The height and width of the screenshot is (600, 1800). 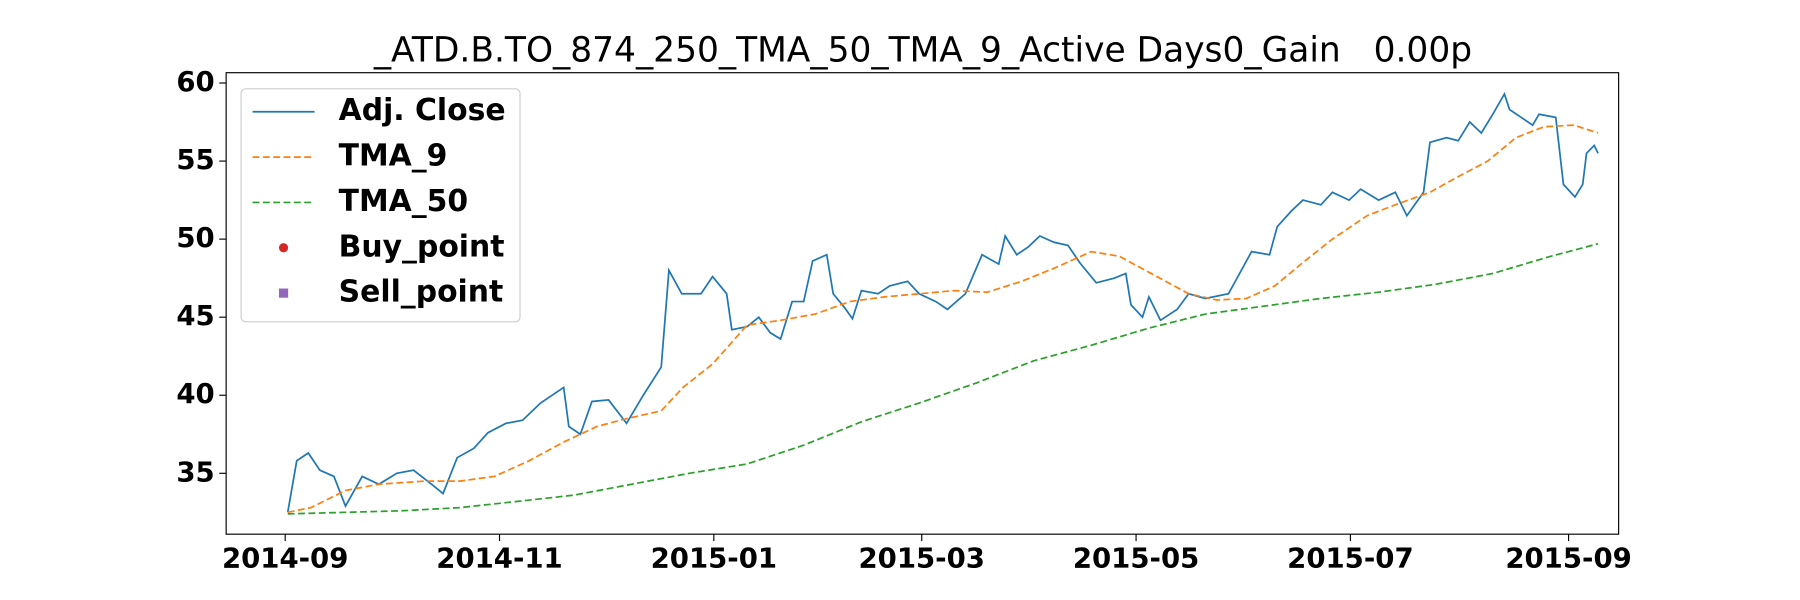 I want to click on y-tick-label: 40, so click(x=195, y=394).